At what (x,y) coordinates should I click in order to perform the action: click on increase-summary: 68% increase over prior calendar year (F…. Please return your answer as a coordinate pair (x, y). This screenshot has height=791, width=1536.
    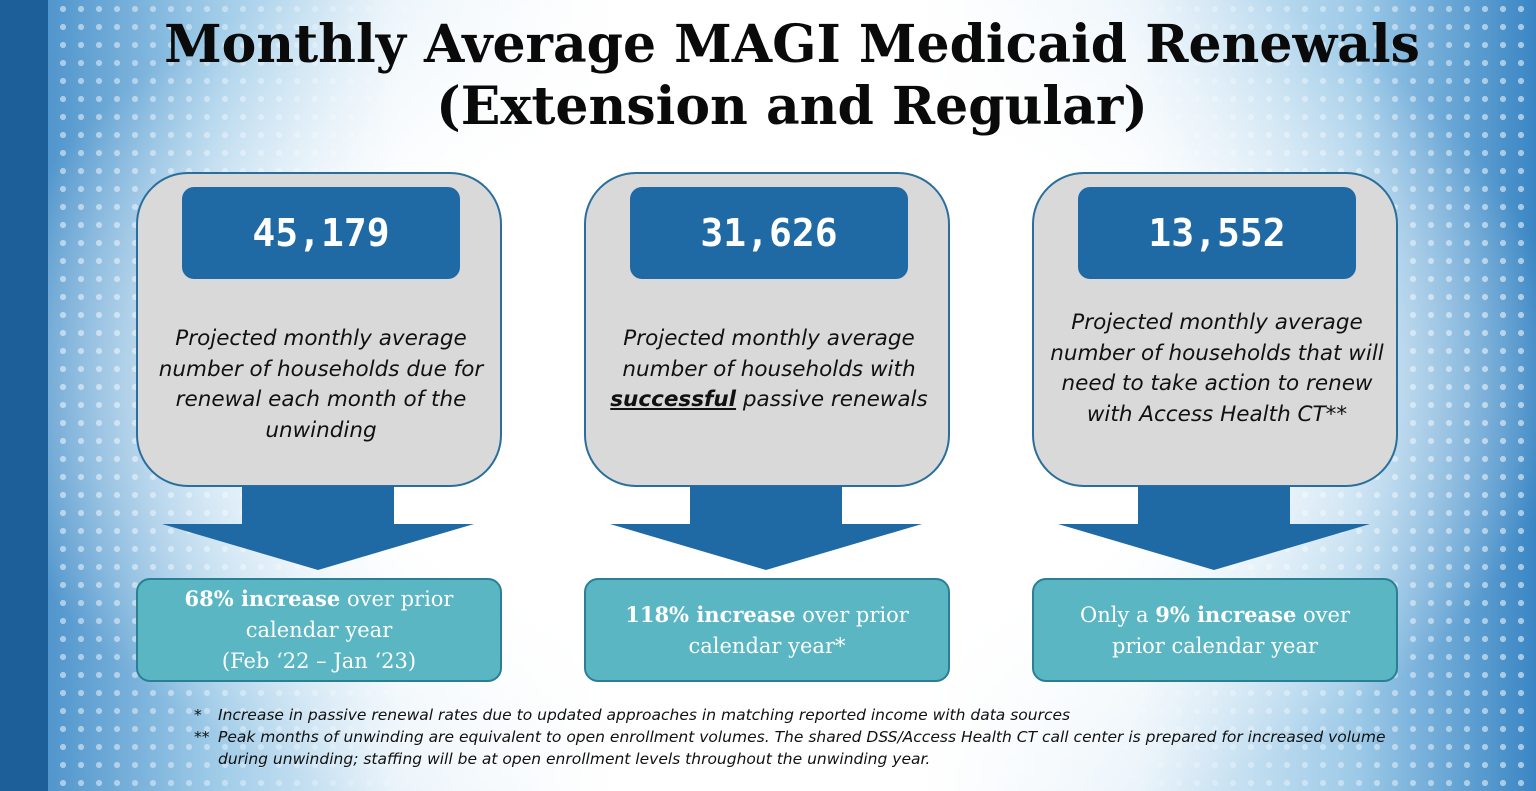
    Looking at the image, I should click on (319, 630).